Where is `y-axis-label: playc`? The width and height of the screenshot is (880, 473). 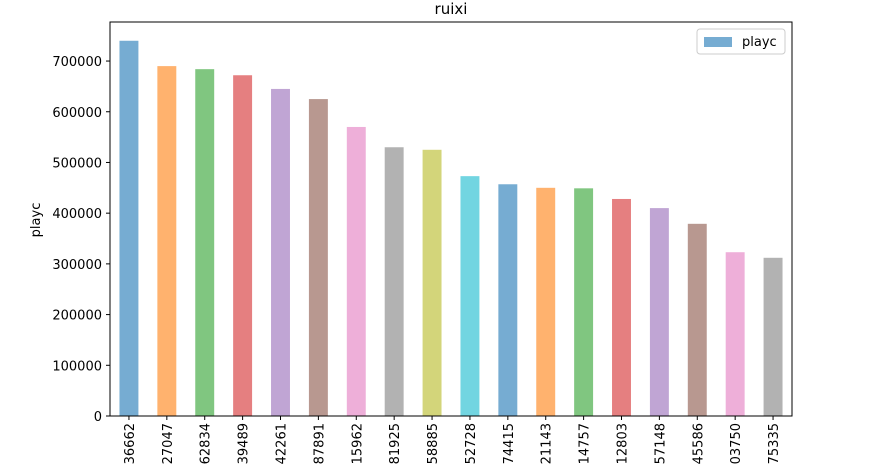 y-axis-label: playc is located at coordinates (36, 220).